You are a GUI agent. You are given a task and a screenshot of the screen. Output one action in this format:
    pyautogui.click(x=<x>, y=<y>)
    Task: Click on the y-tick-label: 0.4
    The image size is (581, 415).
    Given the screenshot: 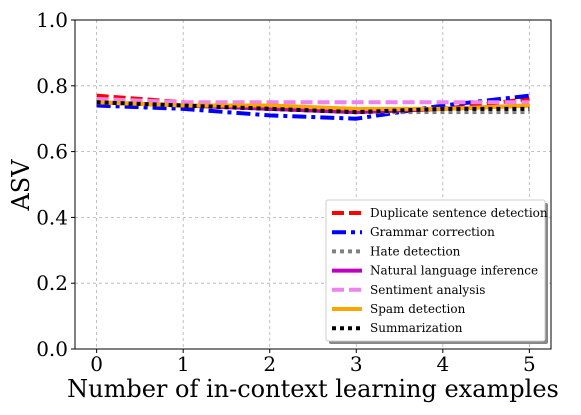 What is the action you would take?
    pyautogui.click(x=52, y=217)
    